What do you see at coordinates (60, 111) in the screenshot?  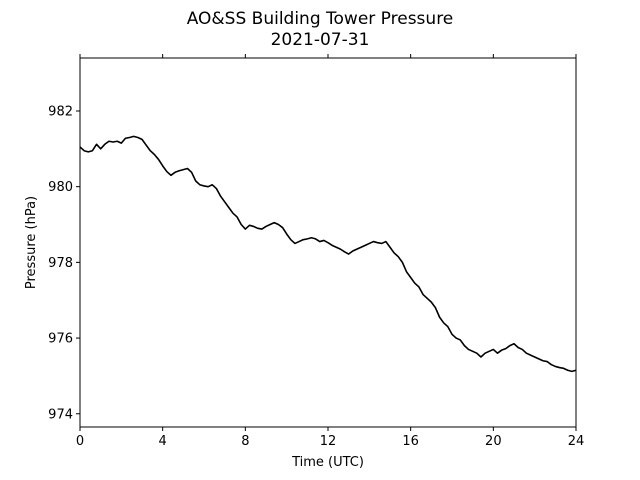 I see `y-tick-label: 982` at bounding box center [60, 111].